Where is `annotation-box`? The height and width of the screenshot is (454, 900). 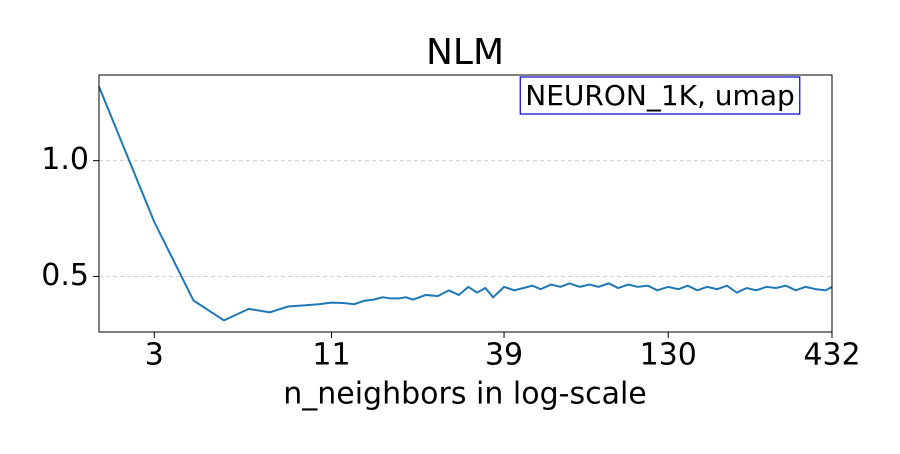
annotation-box is located at coordinates (660, 95).